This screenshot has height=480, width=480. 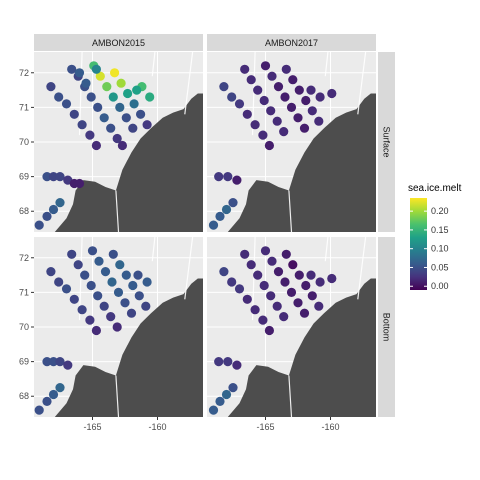 What do you see at coordinates (440, 211) in the screenshot?
I see `legend-tick-label: 0.20` at bounding box center [440, 211].